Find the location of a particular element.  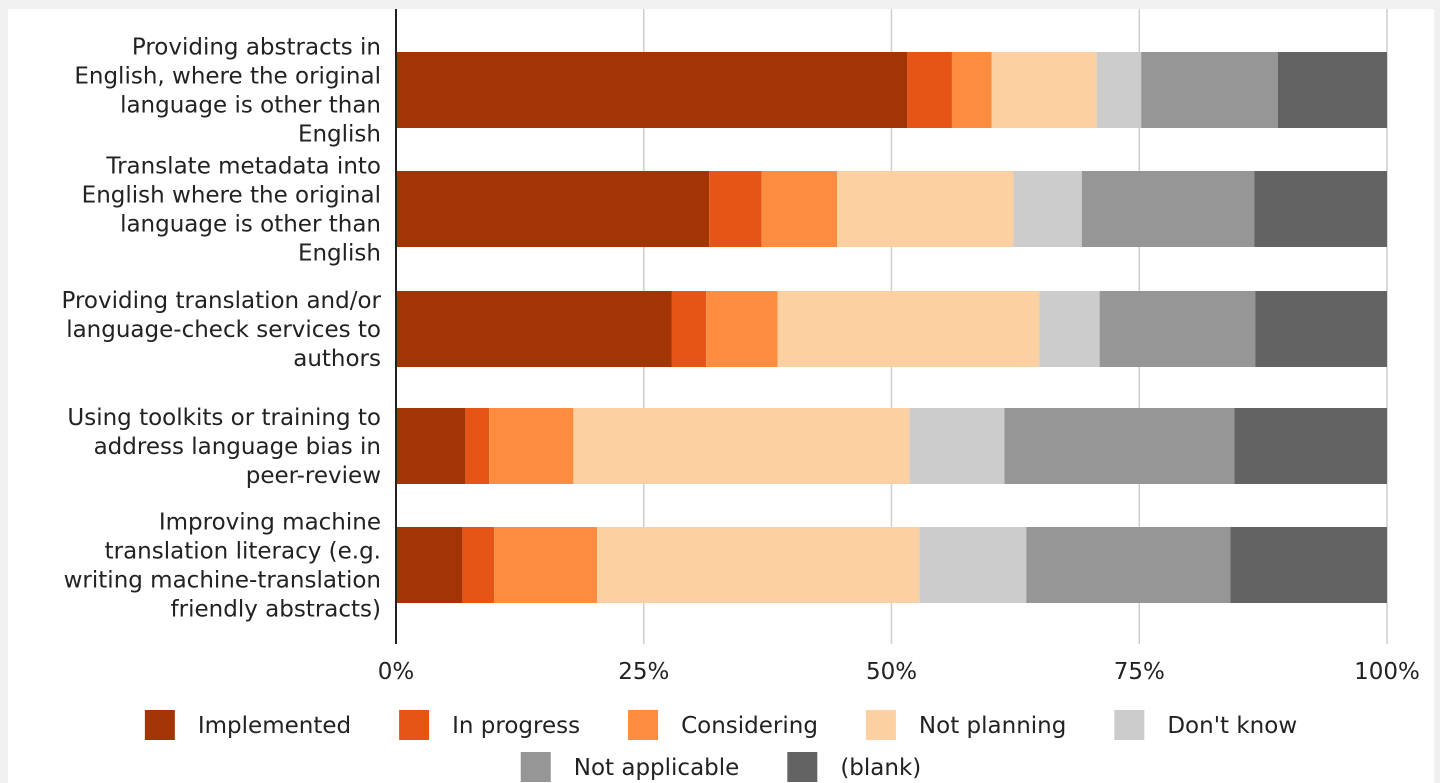

legend-swatch-implemented is located at coordinates (159, 725).